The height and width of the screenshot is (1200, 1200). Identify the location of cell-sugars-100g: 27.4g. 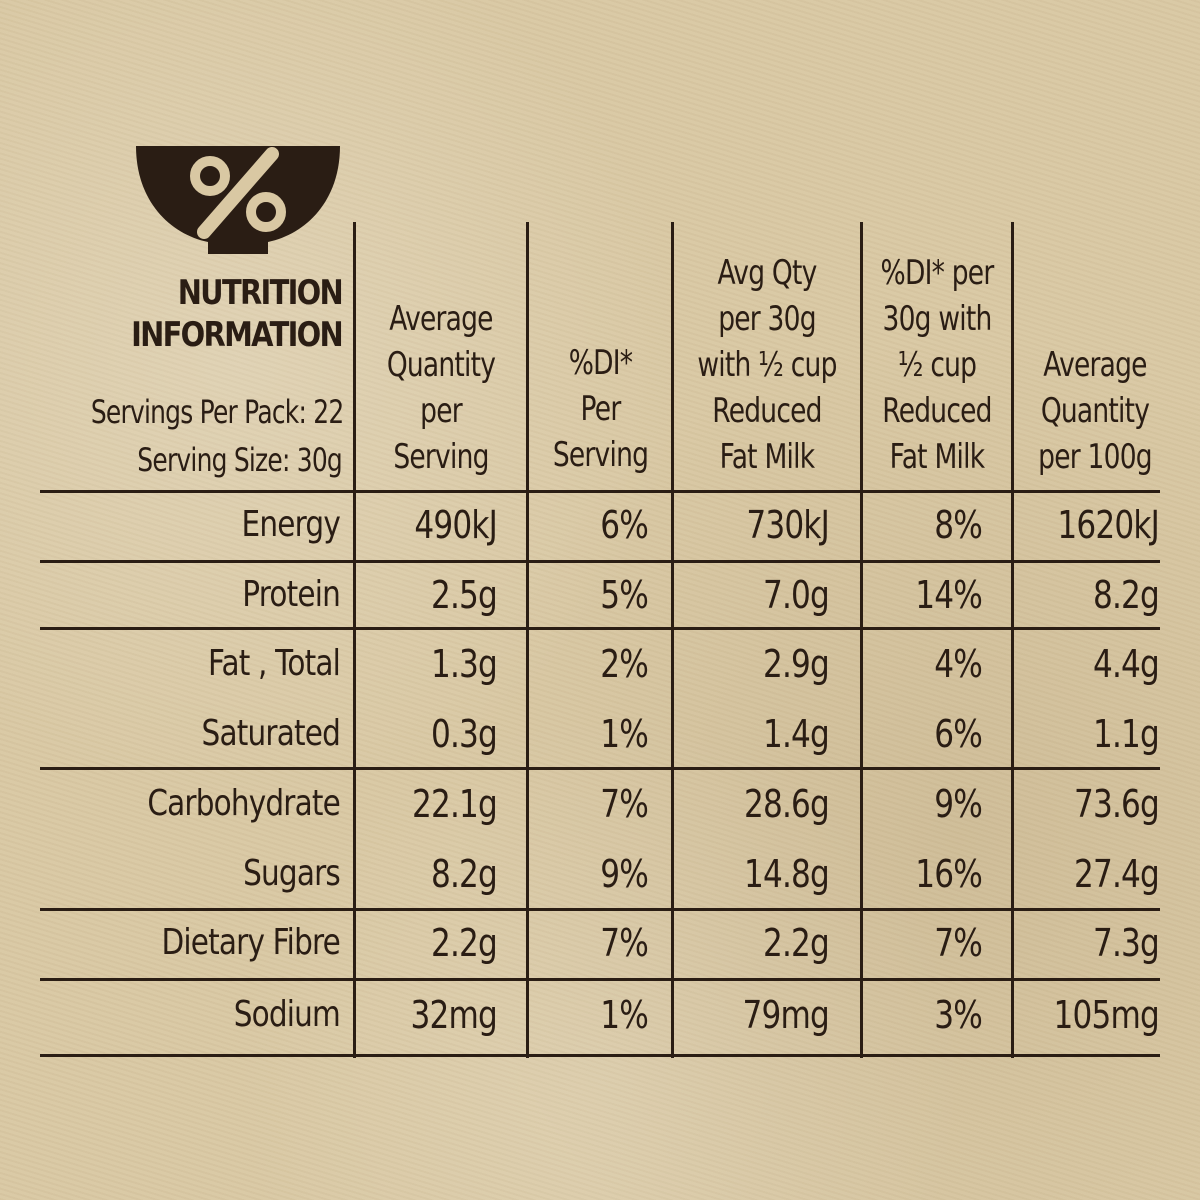
(1116, 874).